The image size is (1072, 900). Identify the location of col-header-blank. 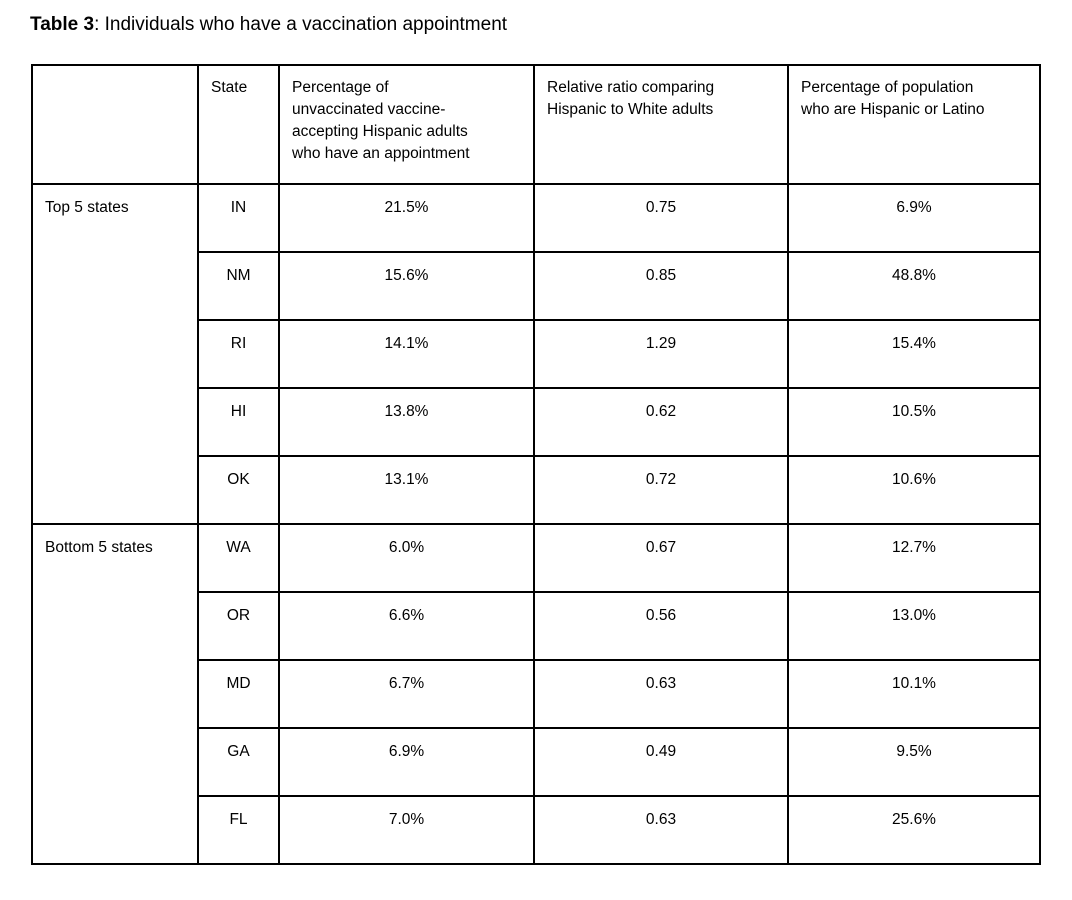
(115, 124).